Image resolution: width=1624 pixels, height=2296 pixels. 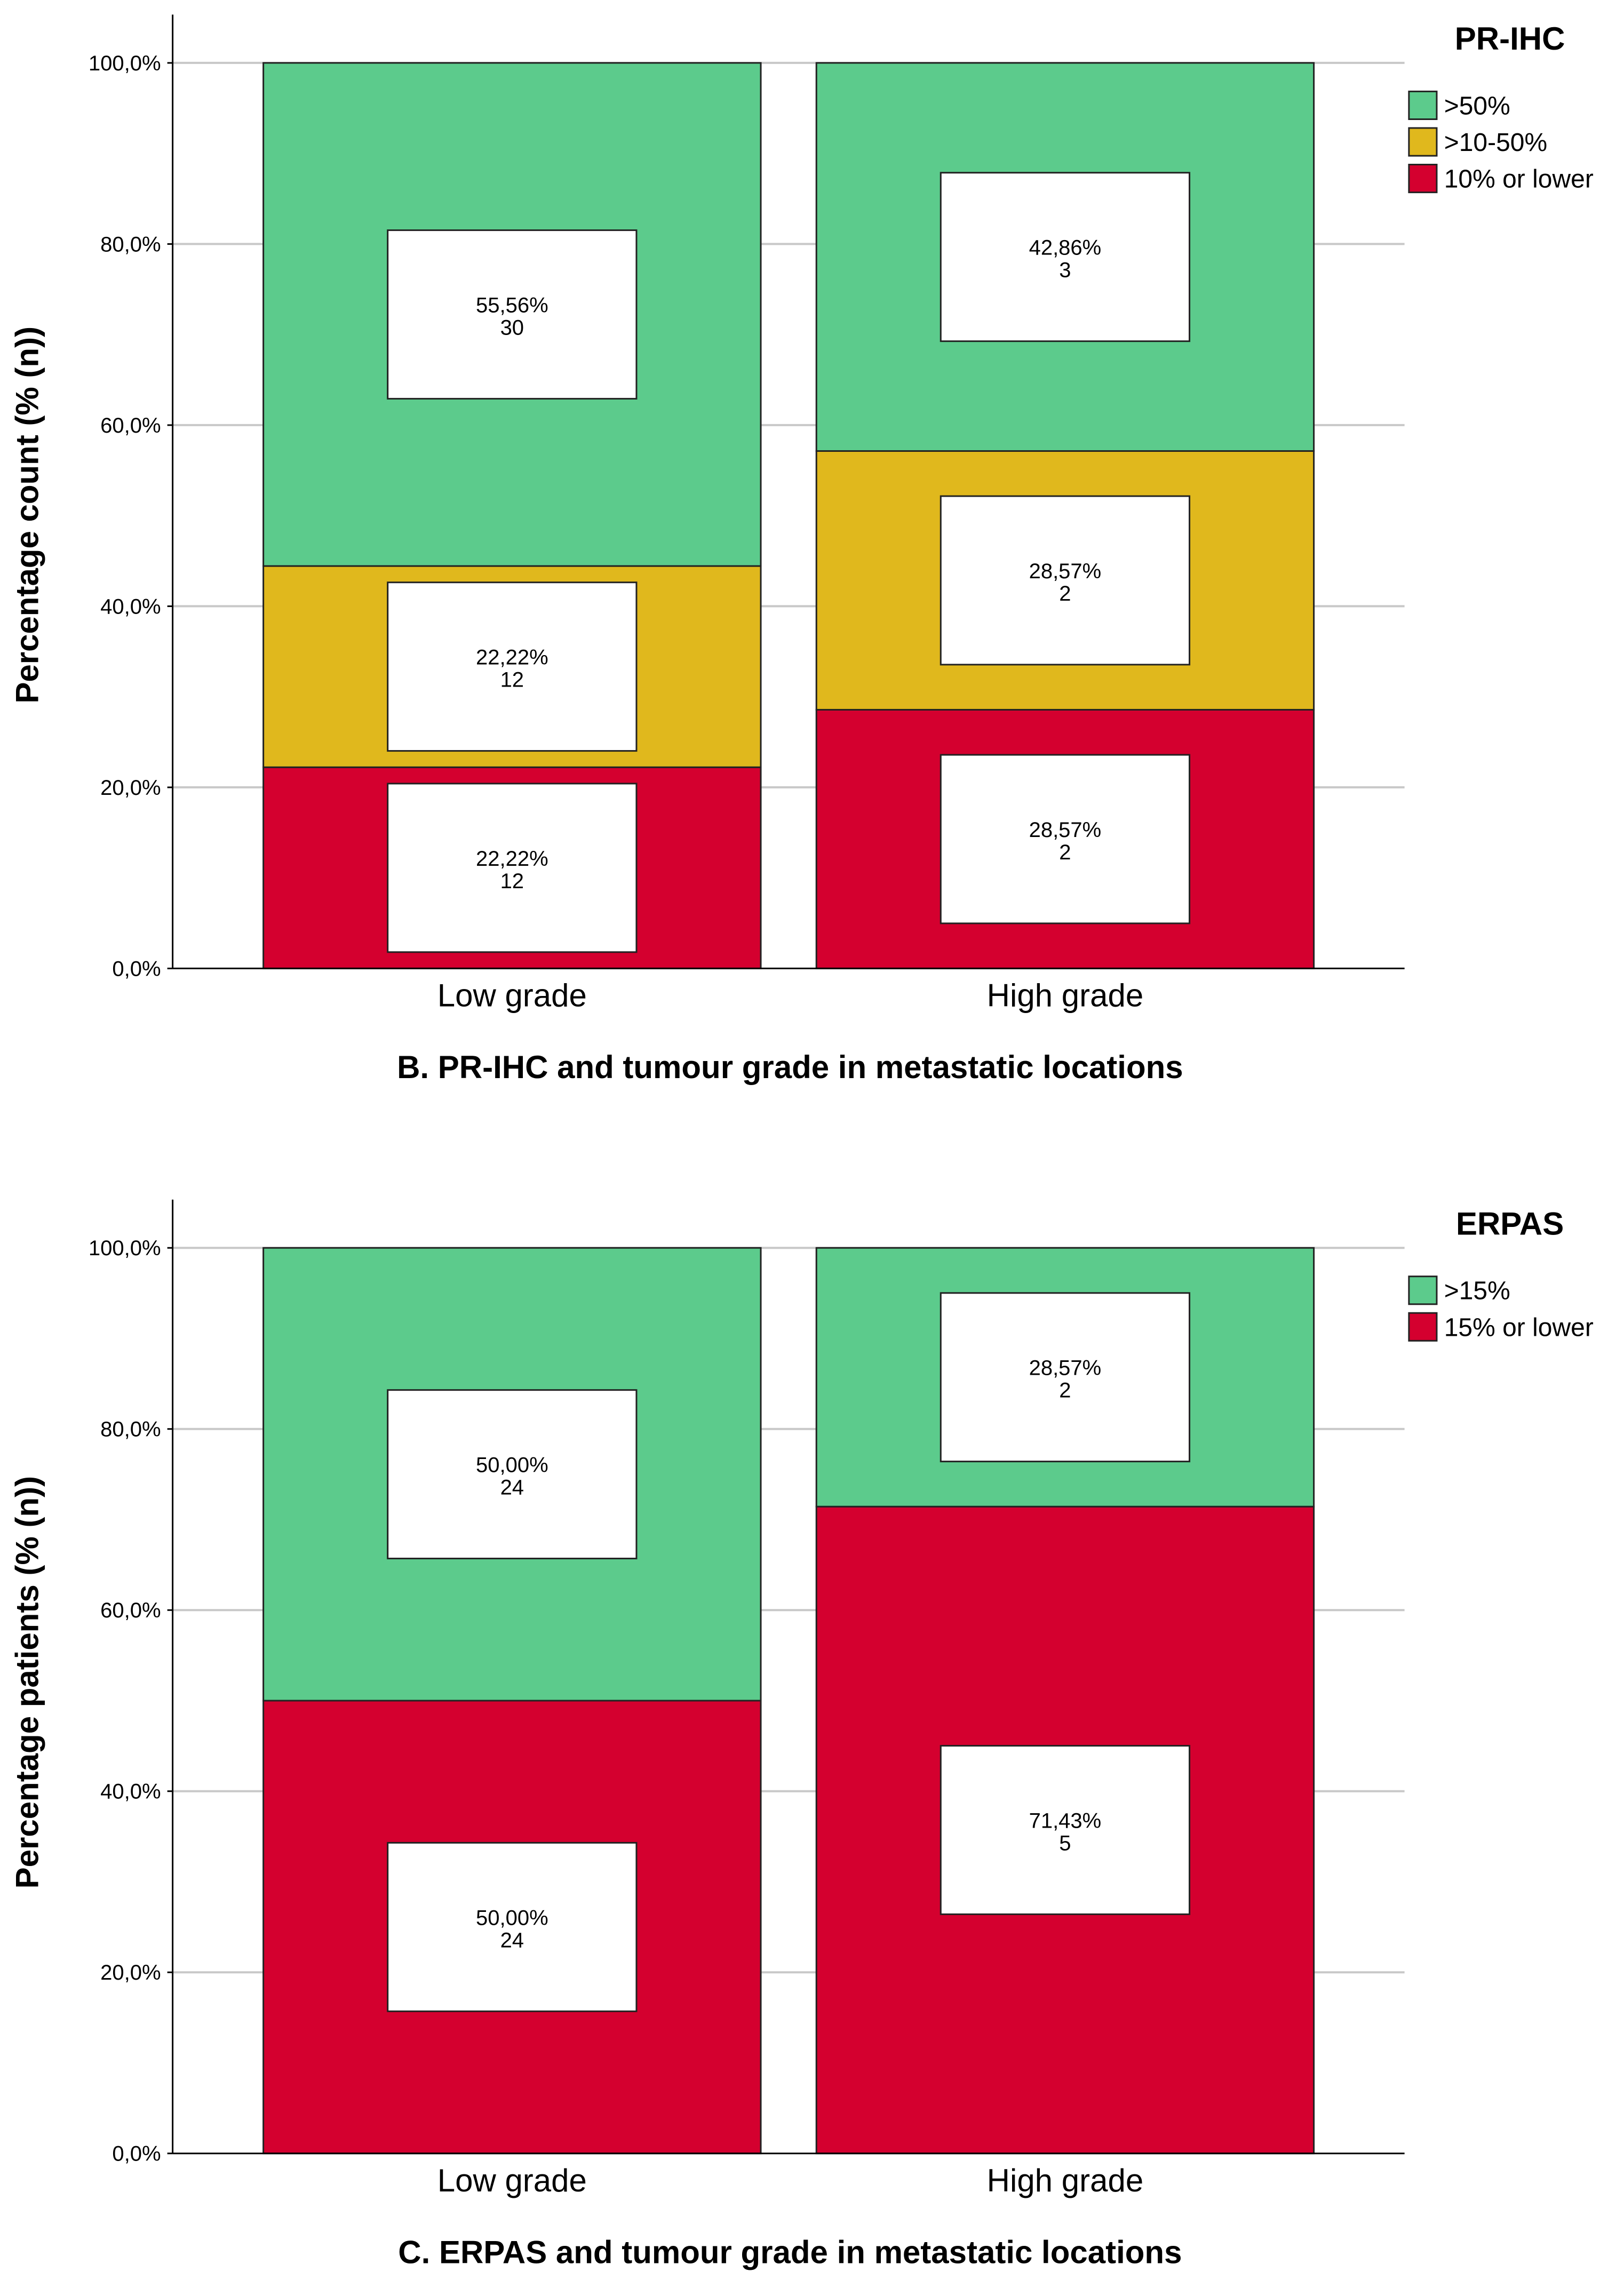 I want to click on legend-title: ERPAS, so click(x=1510, y=1224).